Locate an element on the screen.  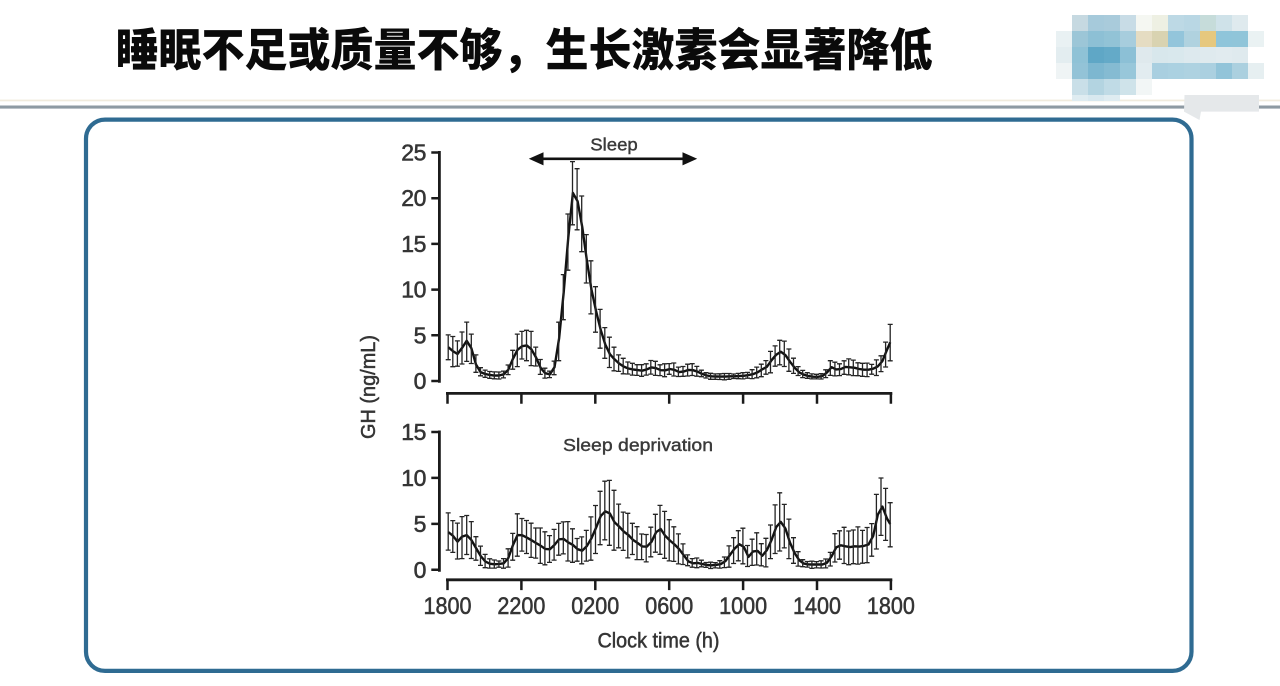
svg-text: 1400 is located at coordinates (817, 606).